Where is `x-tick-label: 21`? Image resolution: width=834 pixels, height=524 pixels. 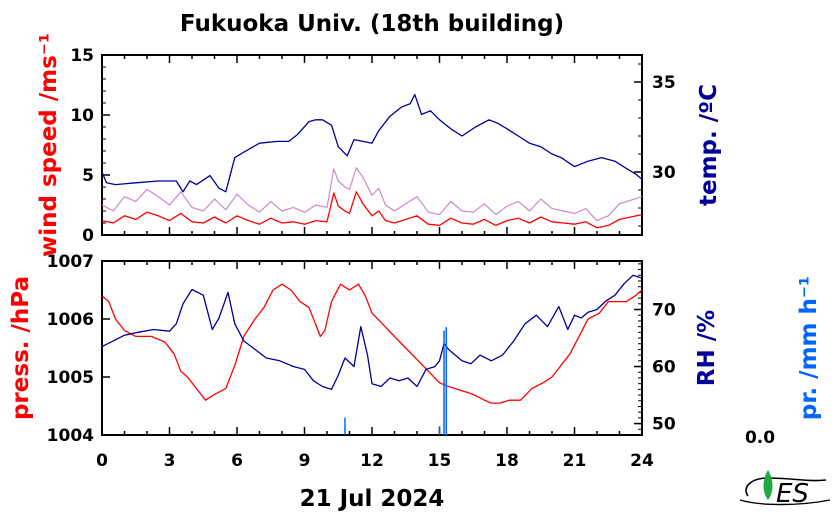 x-tick-label: 21 is located at coordinates (575, 461).